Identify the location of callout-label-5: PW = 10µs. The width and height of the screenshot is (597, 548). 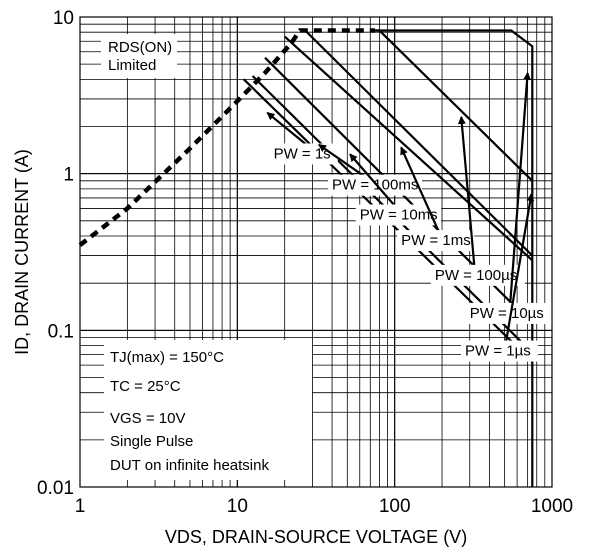
(507, 313).